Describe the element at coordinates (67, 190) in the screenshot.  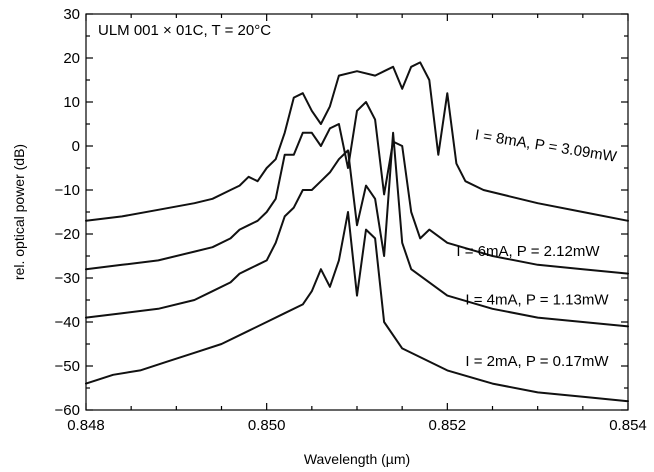
I see `y-tick-label: −10` at that location.